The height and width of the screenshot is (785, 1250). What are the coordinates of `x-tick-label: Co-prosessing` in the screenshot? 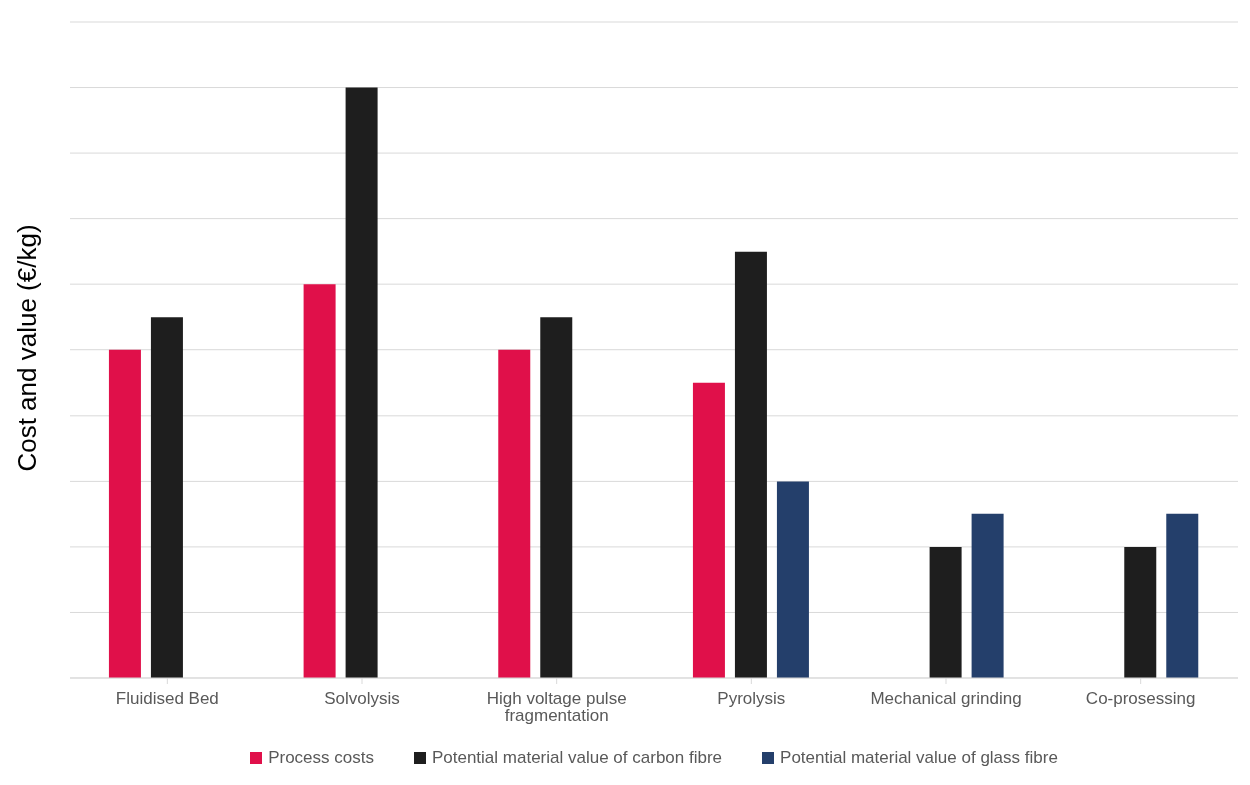 It's located at (1140, 699).